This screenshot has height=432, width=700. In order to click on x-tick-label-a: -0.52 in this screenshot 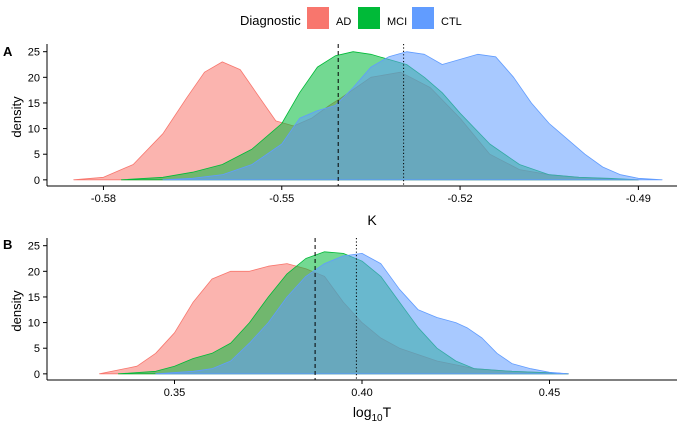, I will do `click(460, 199)`.